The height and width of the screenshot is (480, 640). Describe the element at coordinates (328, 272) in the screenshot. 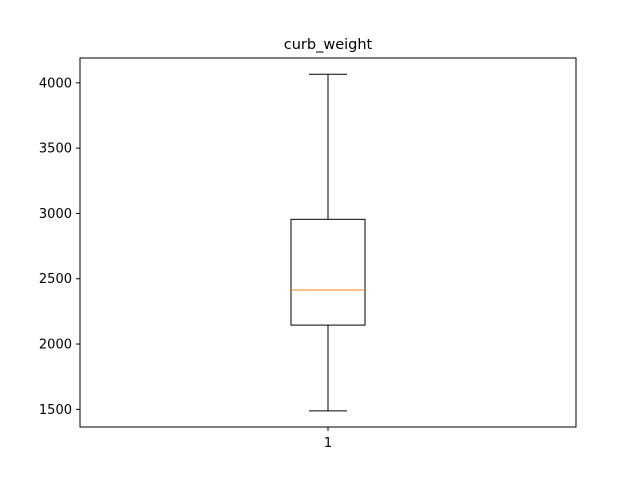

I see `iqr-box` at that location.